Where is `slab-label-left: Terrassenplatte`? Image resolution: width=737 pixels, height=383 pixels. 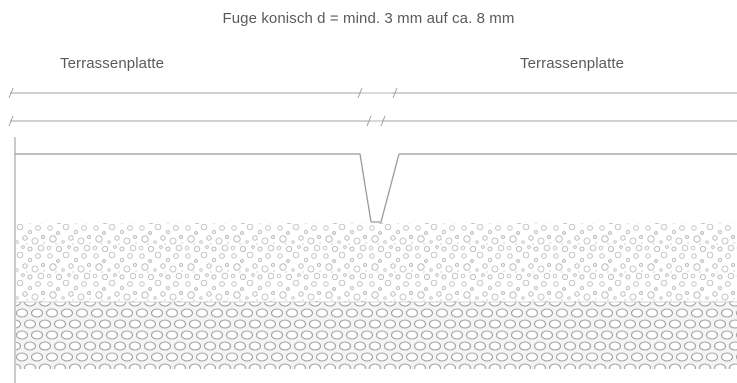
slab-label-left: Terrassenplatte is located at coordinates (112, 63).